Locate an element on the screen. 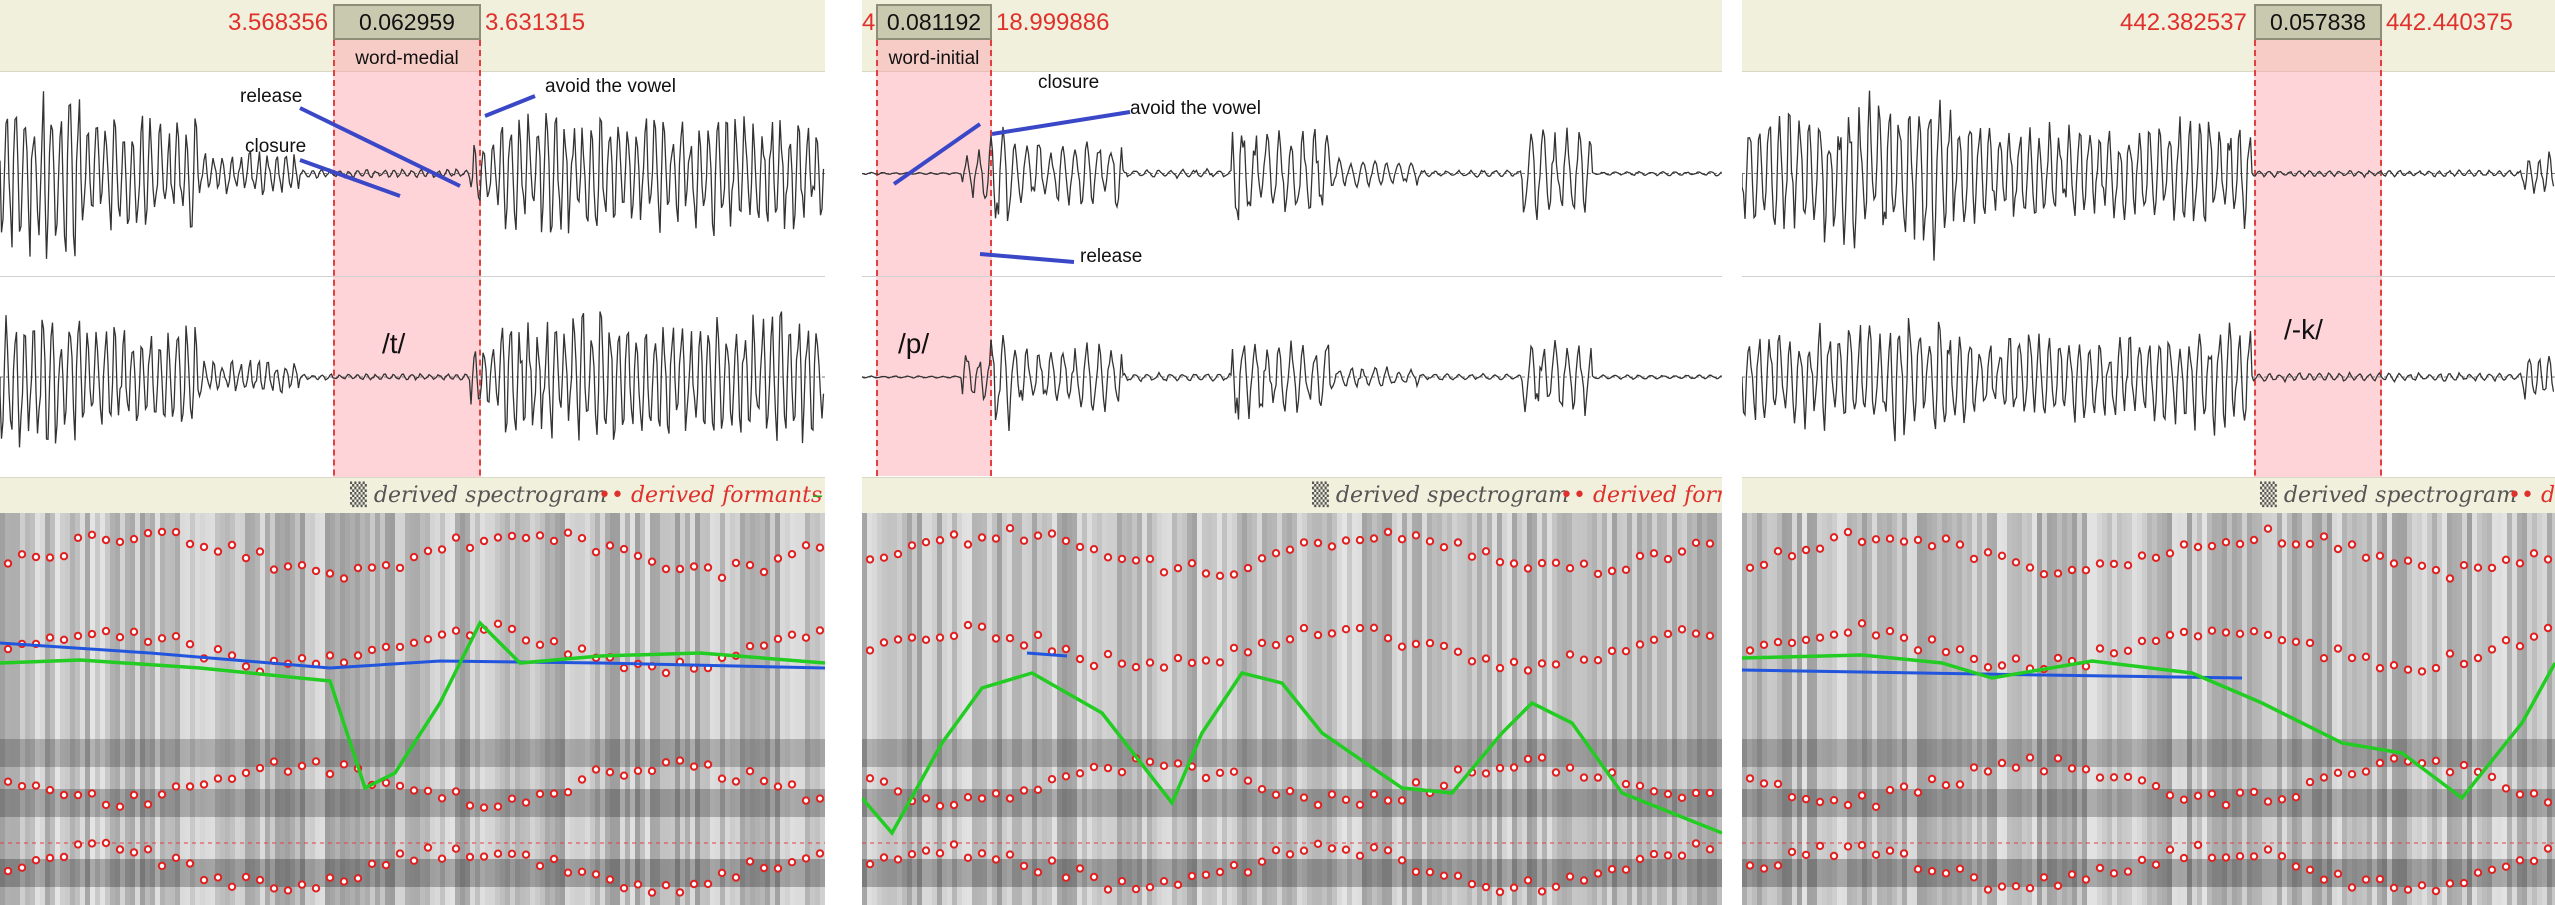  selection-tag: word-medial is located at coordinates (407, 58).